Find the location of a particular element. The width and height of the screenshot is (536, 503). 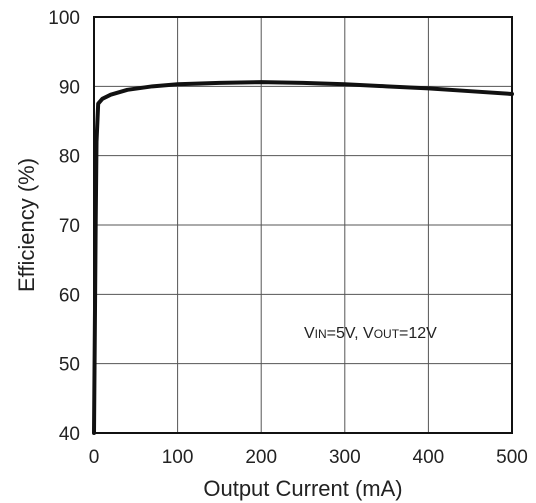

condition-annotation: VIN=5V, VOUT=12V is located at coordinates (370, 333).